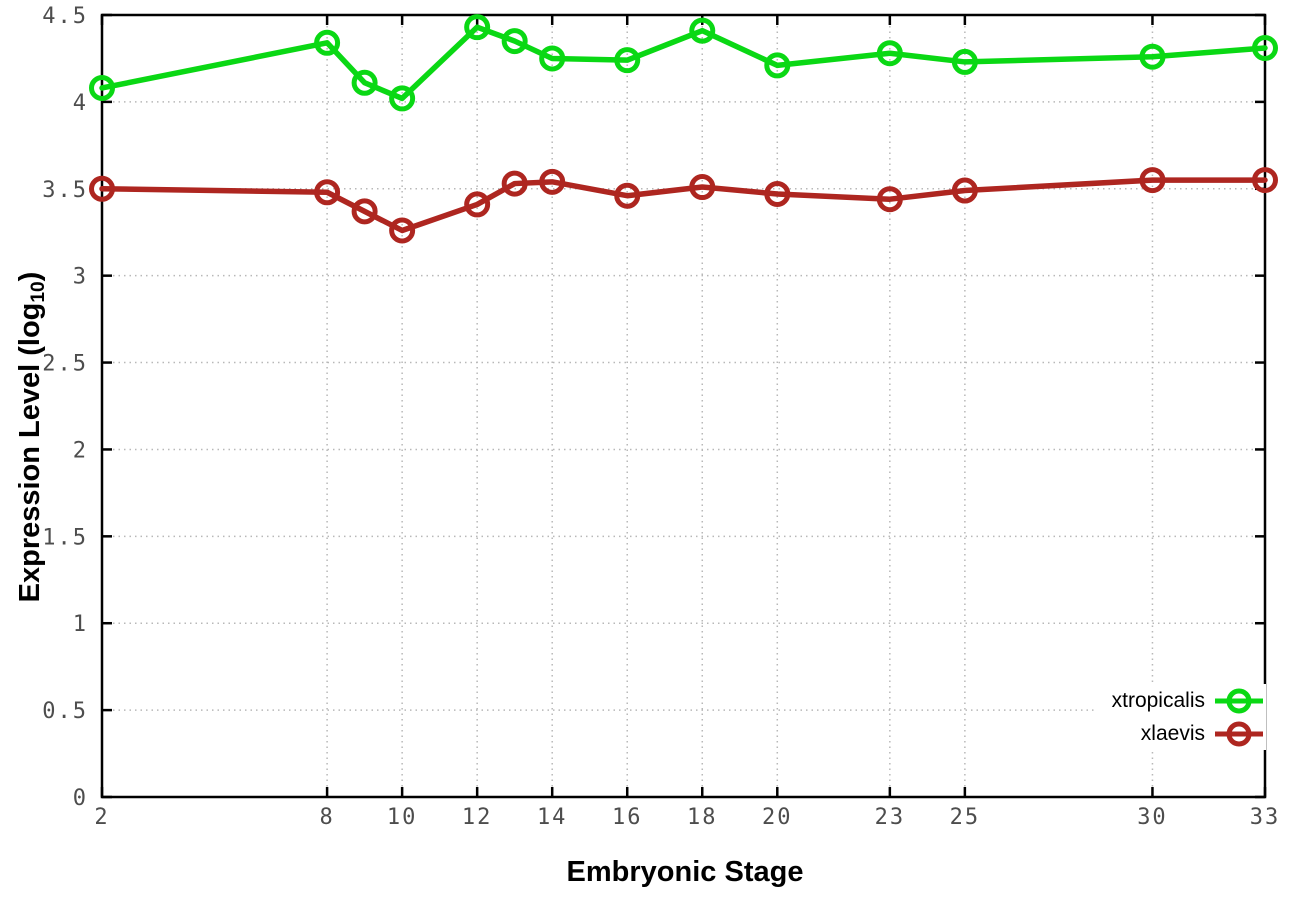 The image size is (1296, 907). What do you see at coordinates (65, 537) in the screenshot?
I see `y-tick-label: 1.5` at bounding box center [65, 537].